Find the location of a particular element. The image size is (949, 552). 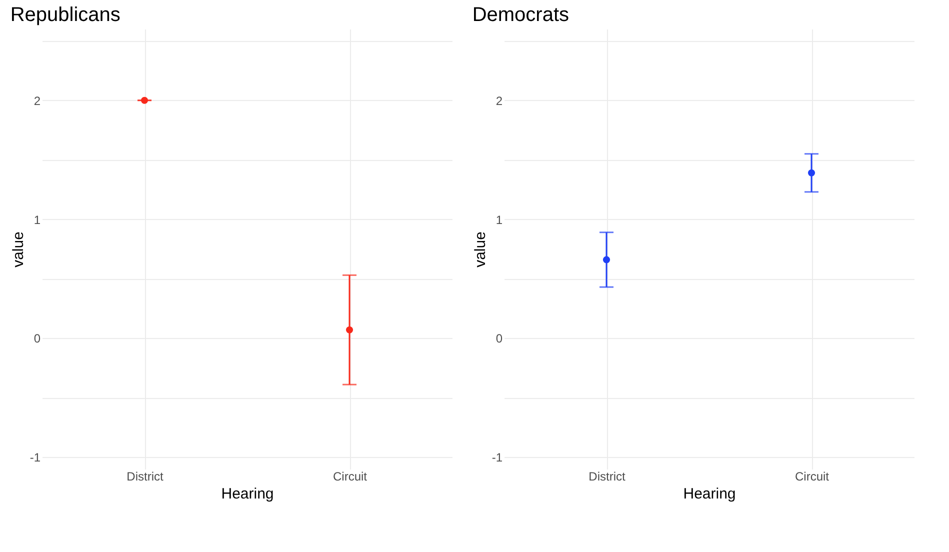

chart-title: Democrats is located at coordinates (521, 15).